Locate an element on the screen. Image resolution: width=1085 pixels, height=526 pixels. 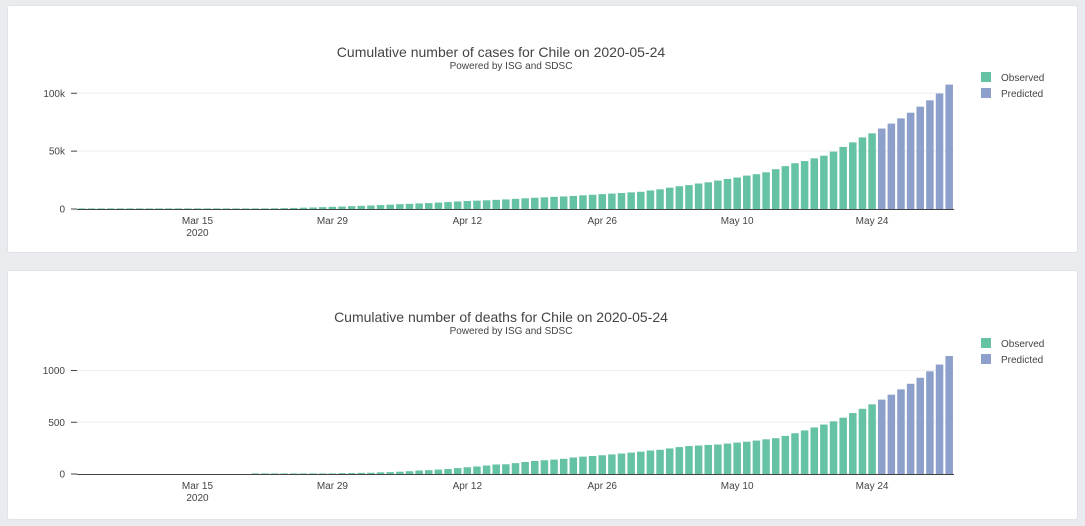
legend: Observed Predicted is located at coordinates (1012, 352).